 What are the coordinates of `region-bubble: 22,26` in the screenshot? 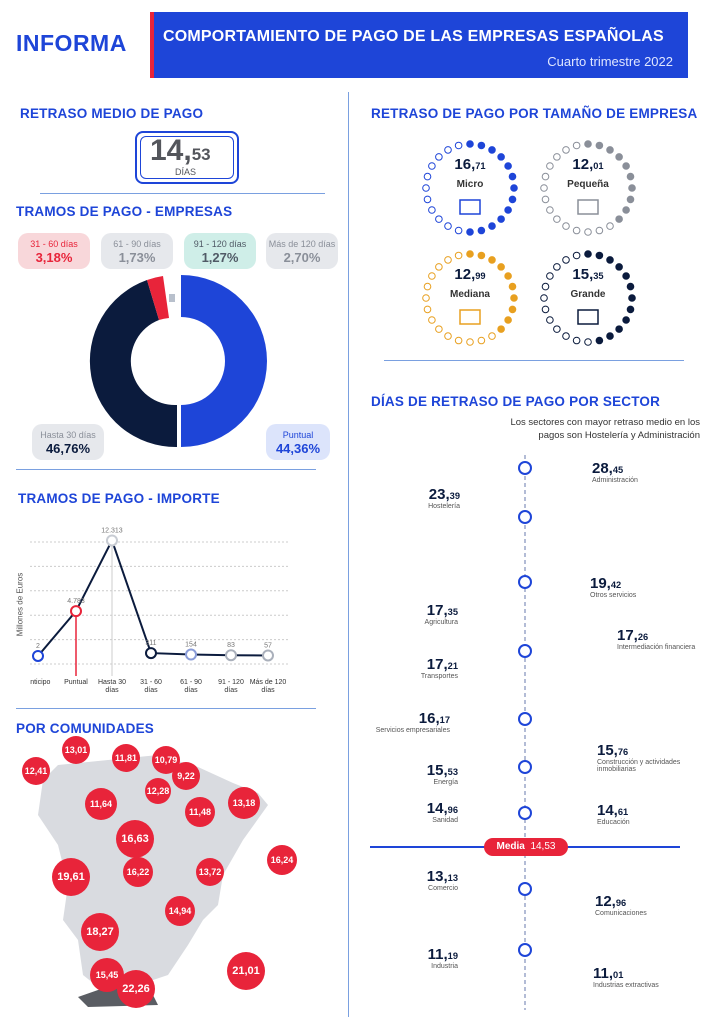 It's located at (136, 989).